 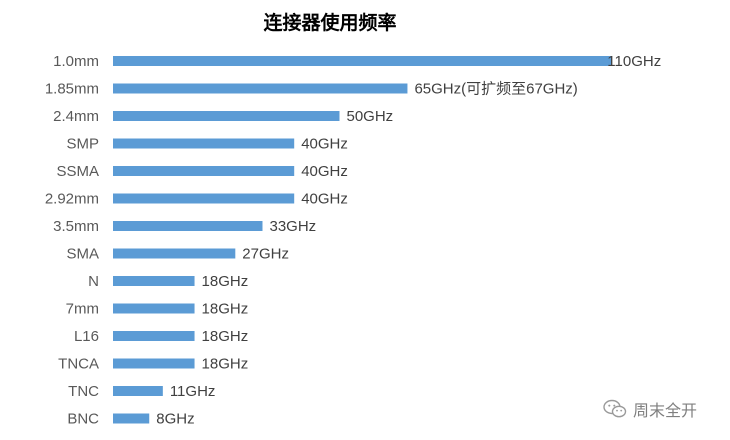 What do you see at coordinates (82, 254) in the screenshot?
I see `category-label: SMA` at bounding box center [82, 254].